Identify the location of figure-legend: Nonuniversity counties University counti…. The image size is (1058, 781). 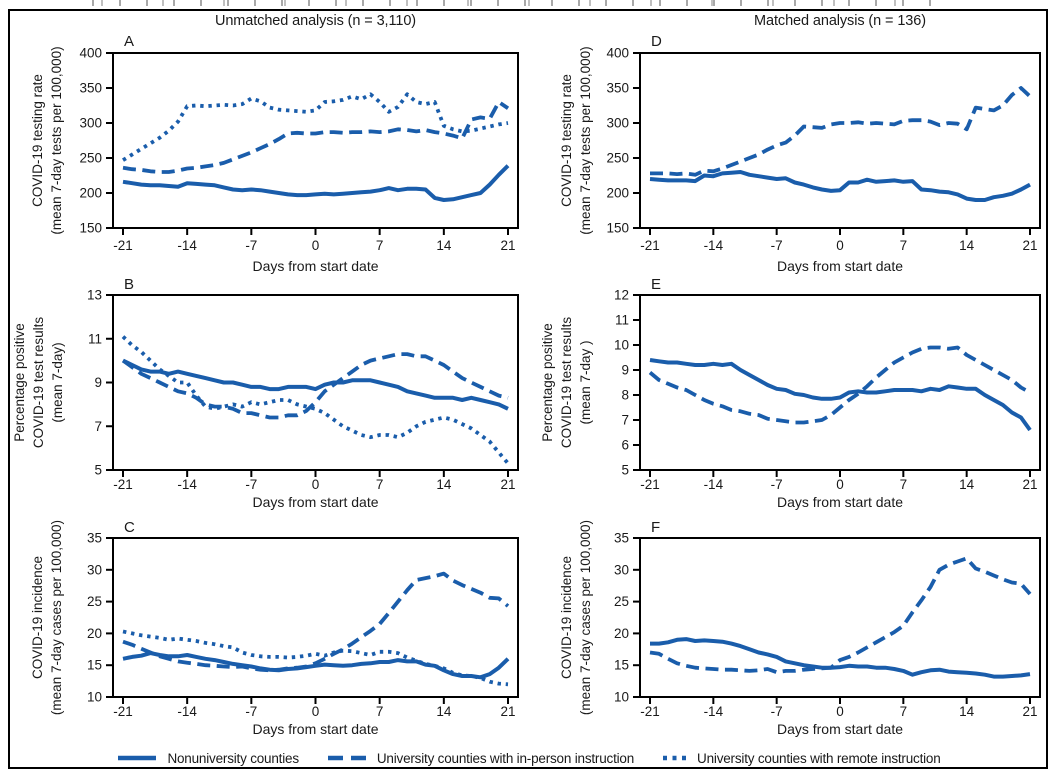
(529, 758).